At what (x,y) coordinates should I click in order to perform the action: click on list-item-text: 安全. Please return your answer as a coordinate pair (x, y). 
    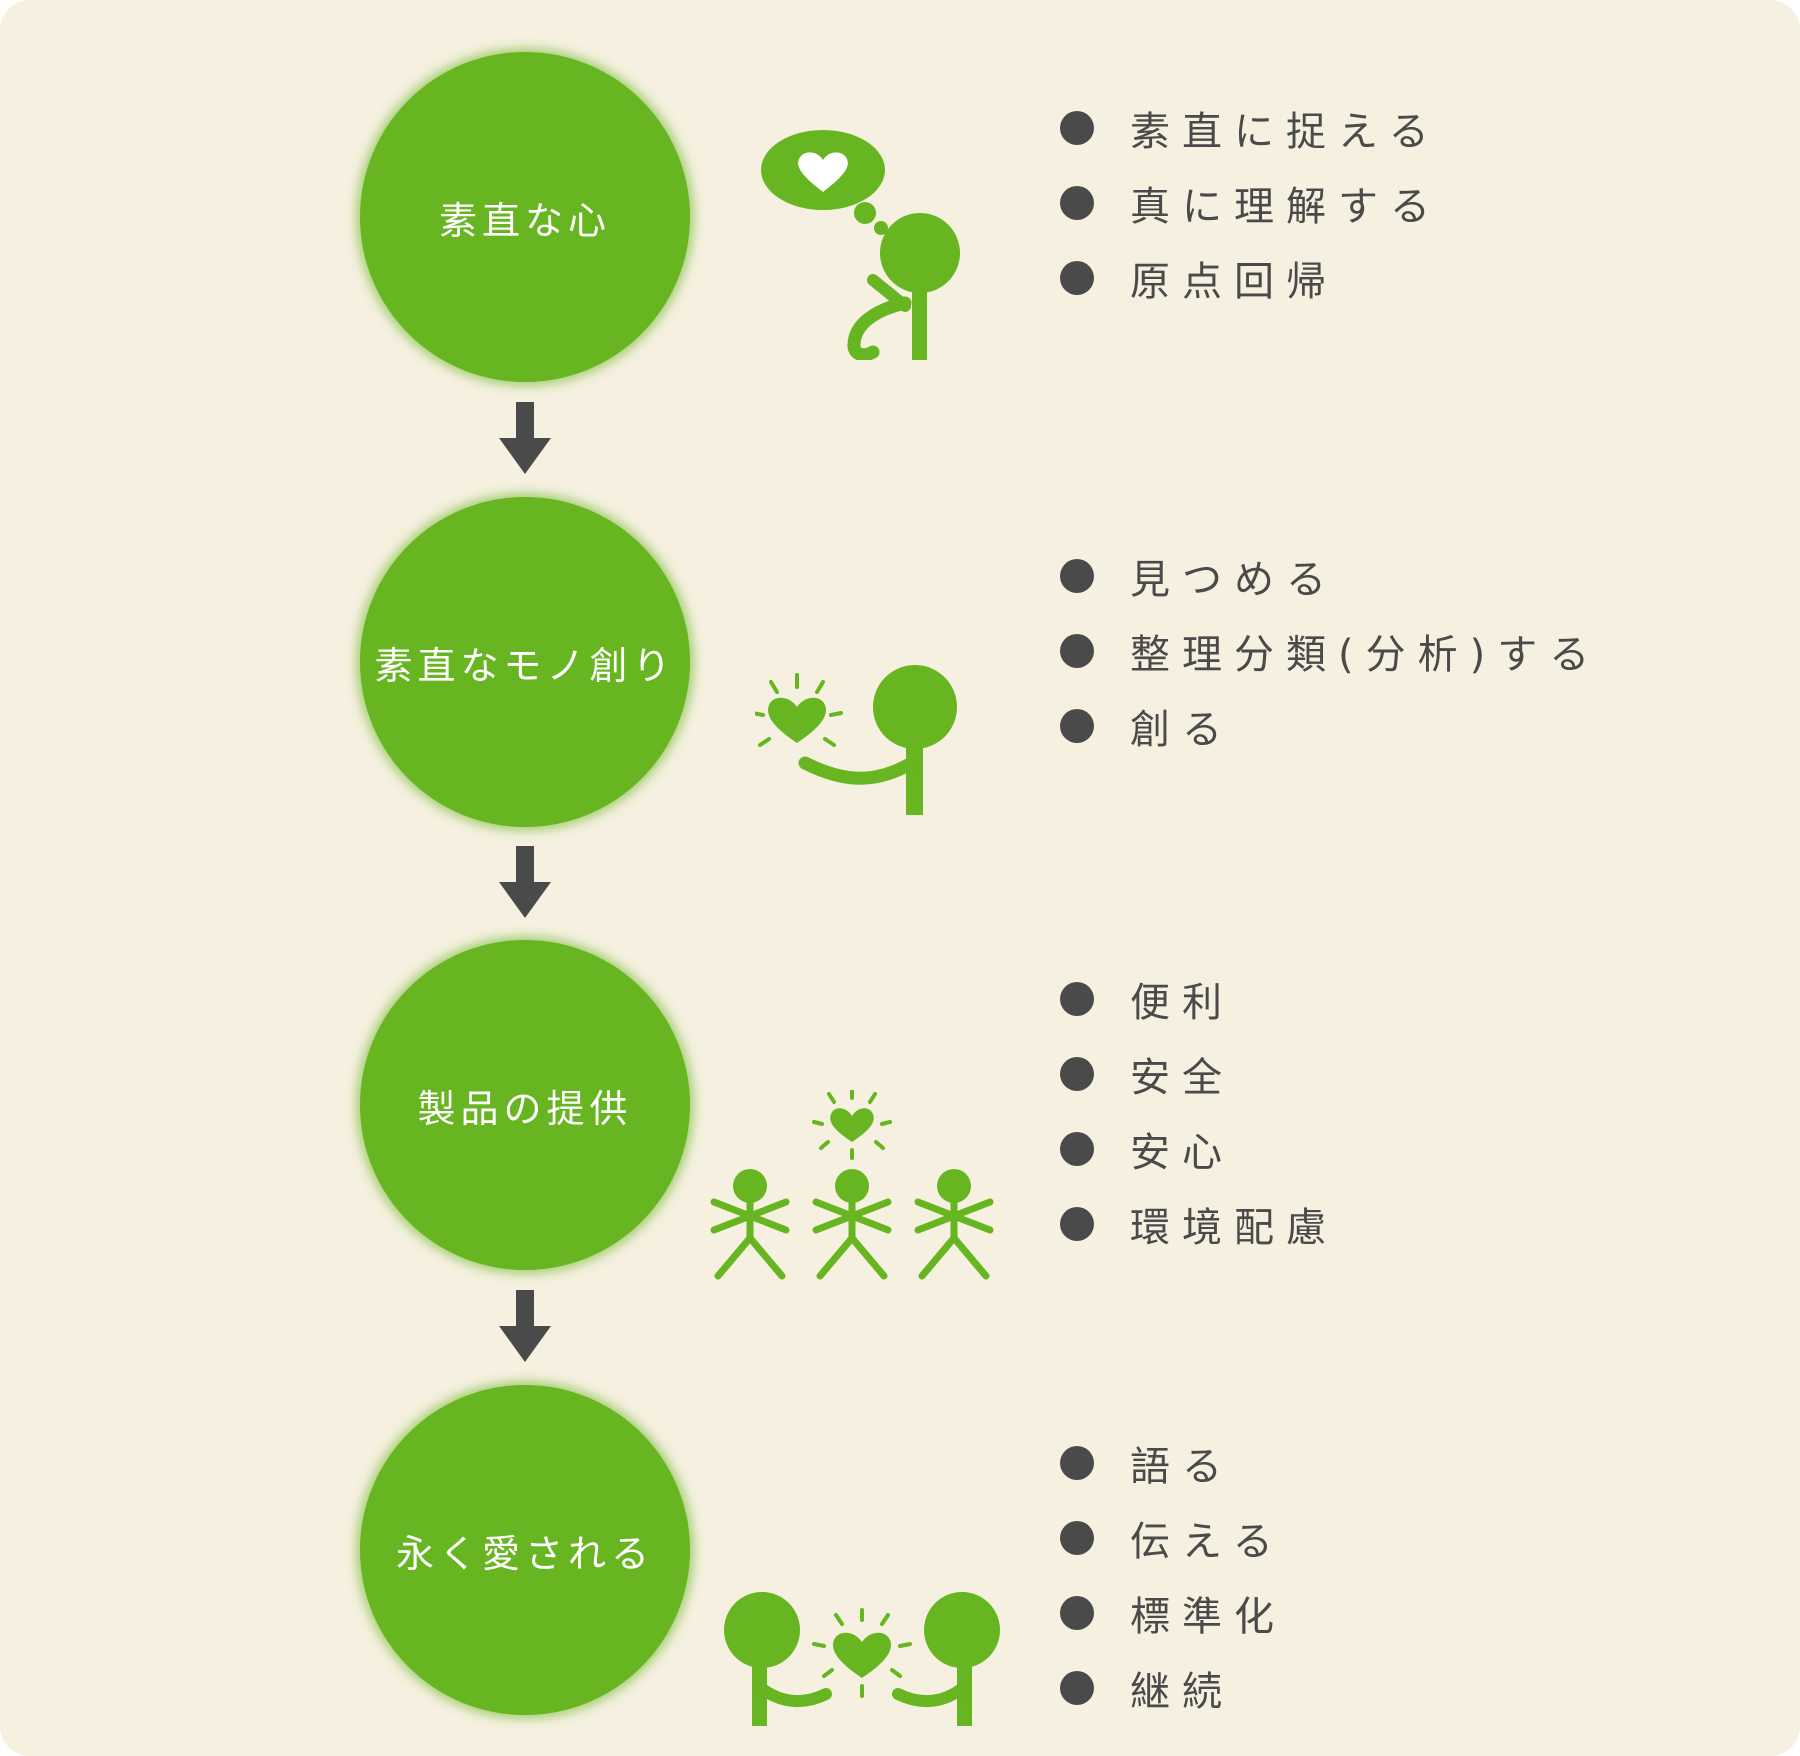
    Looking at the image, I should click on (1182, 1077).